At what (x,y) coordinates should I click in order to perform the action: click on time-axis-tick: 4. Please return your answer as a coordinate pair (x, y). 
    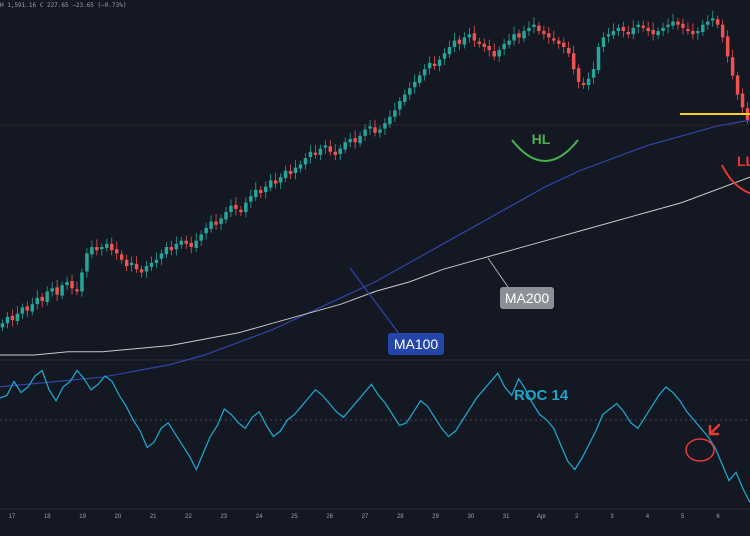
    Looking at the image, I should click on (648, 517).